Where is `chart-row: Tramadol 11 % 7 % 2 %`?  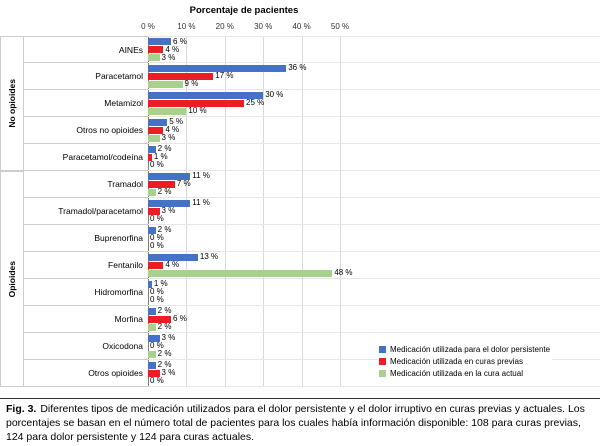
chart-row: Tramadol 11 % 7 % 2 % is located at coordinates (300, 184).